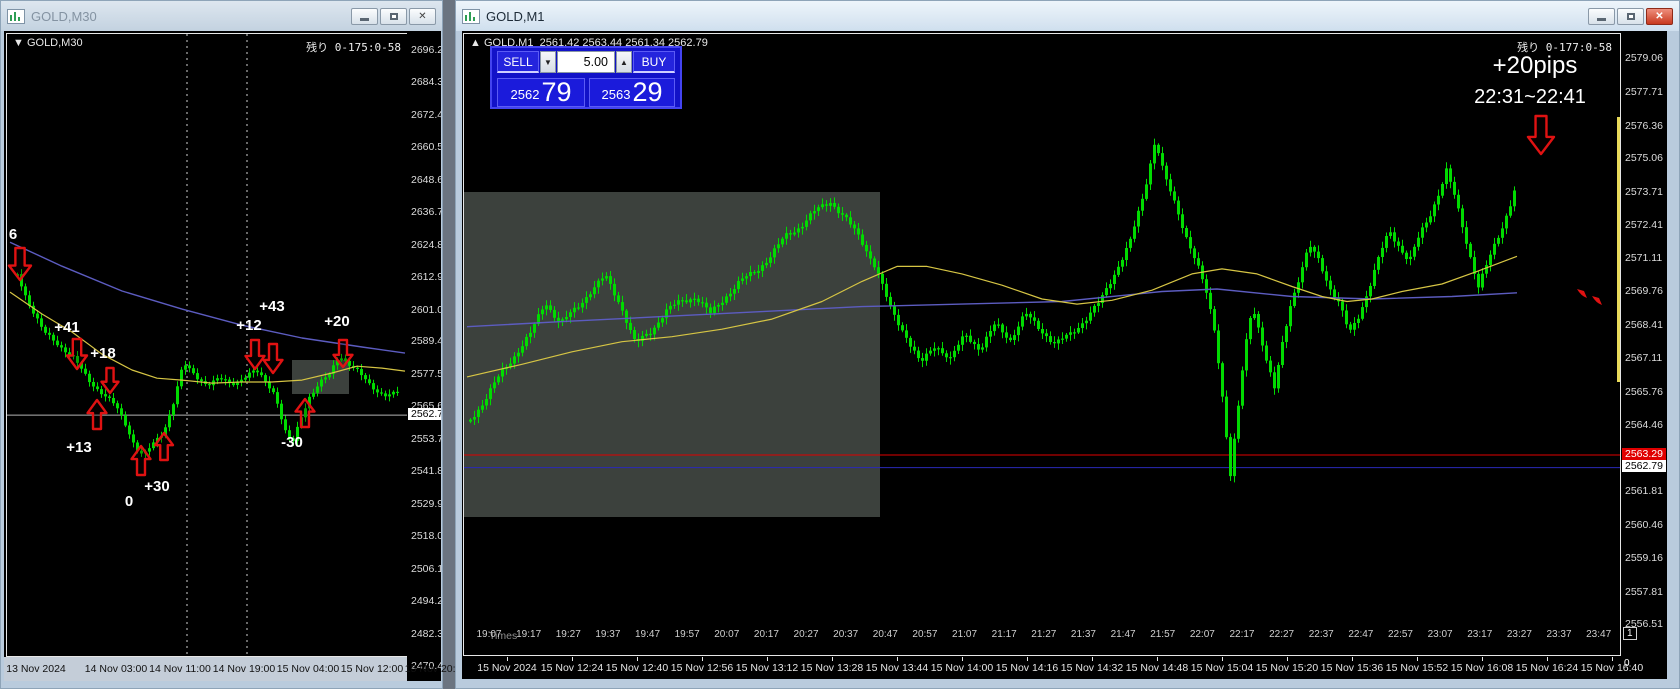 This screenshot has height=689, width=1680. Describe the element at coordinates (1644, 225) in the screenshot. I see `price-axis-label: 2572.41` at that location.